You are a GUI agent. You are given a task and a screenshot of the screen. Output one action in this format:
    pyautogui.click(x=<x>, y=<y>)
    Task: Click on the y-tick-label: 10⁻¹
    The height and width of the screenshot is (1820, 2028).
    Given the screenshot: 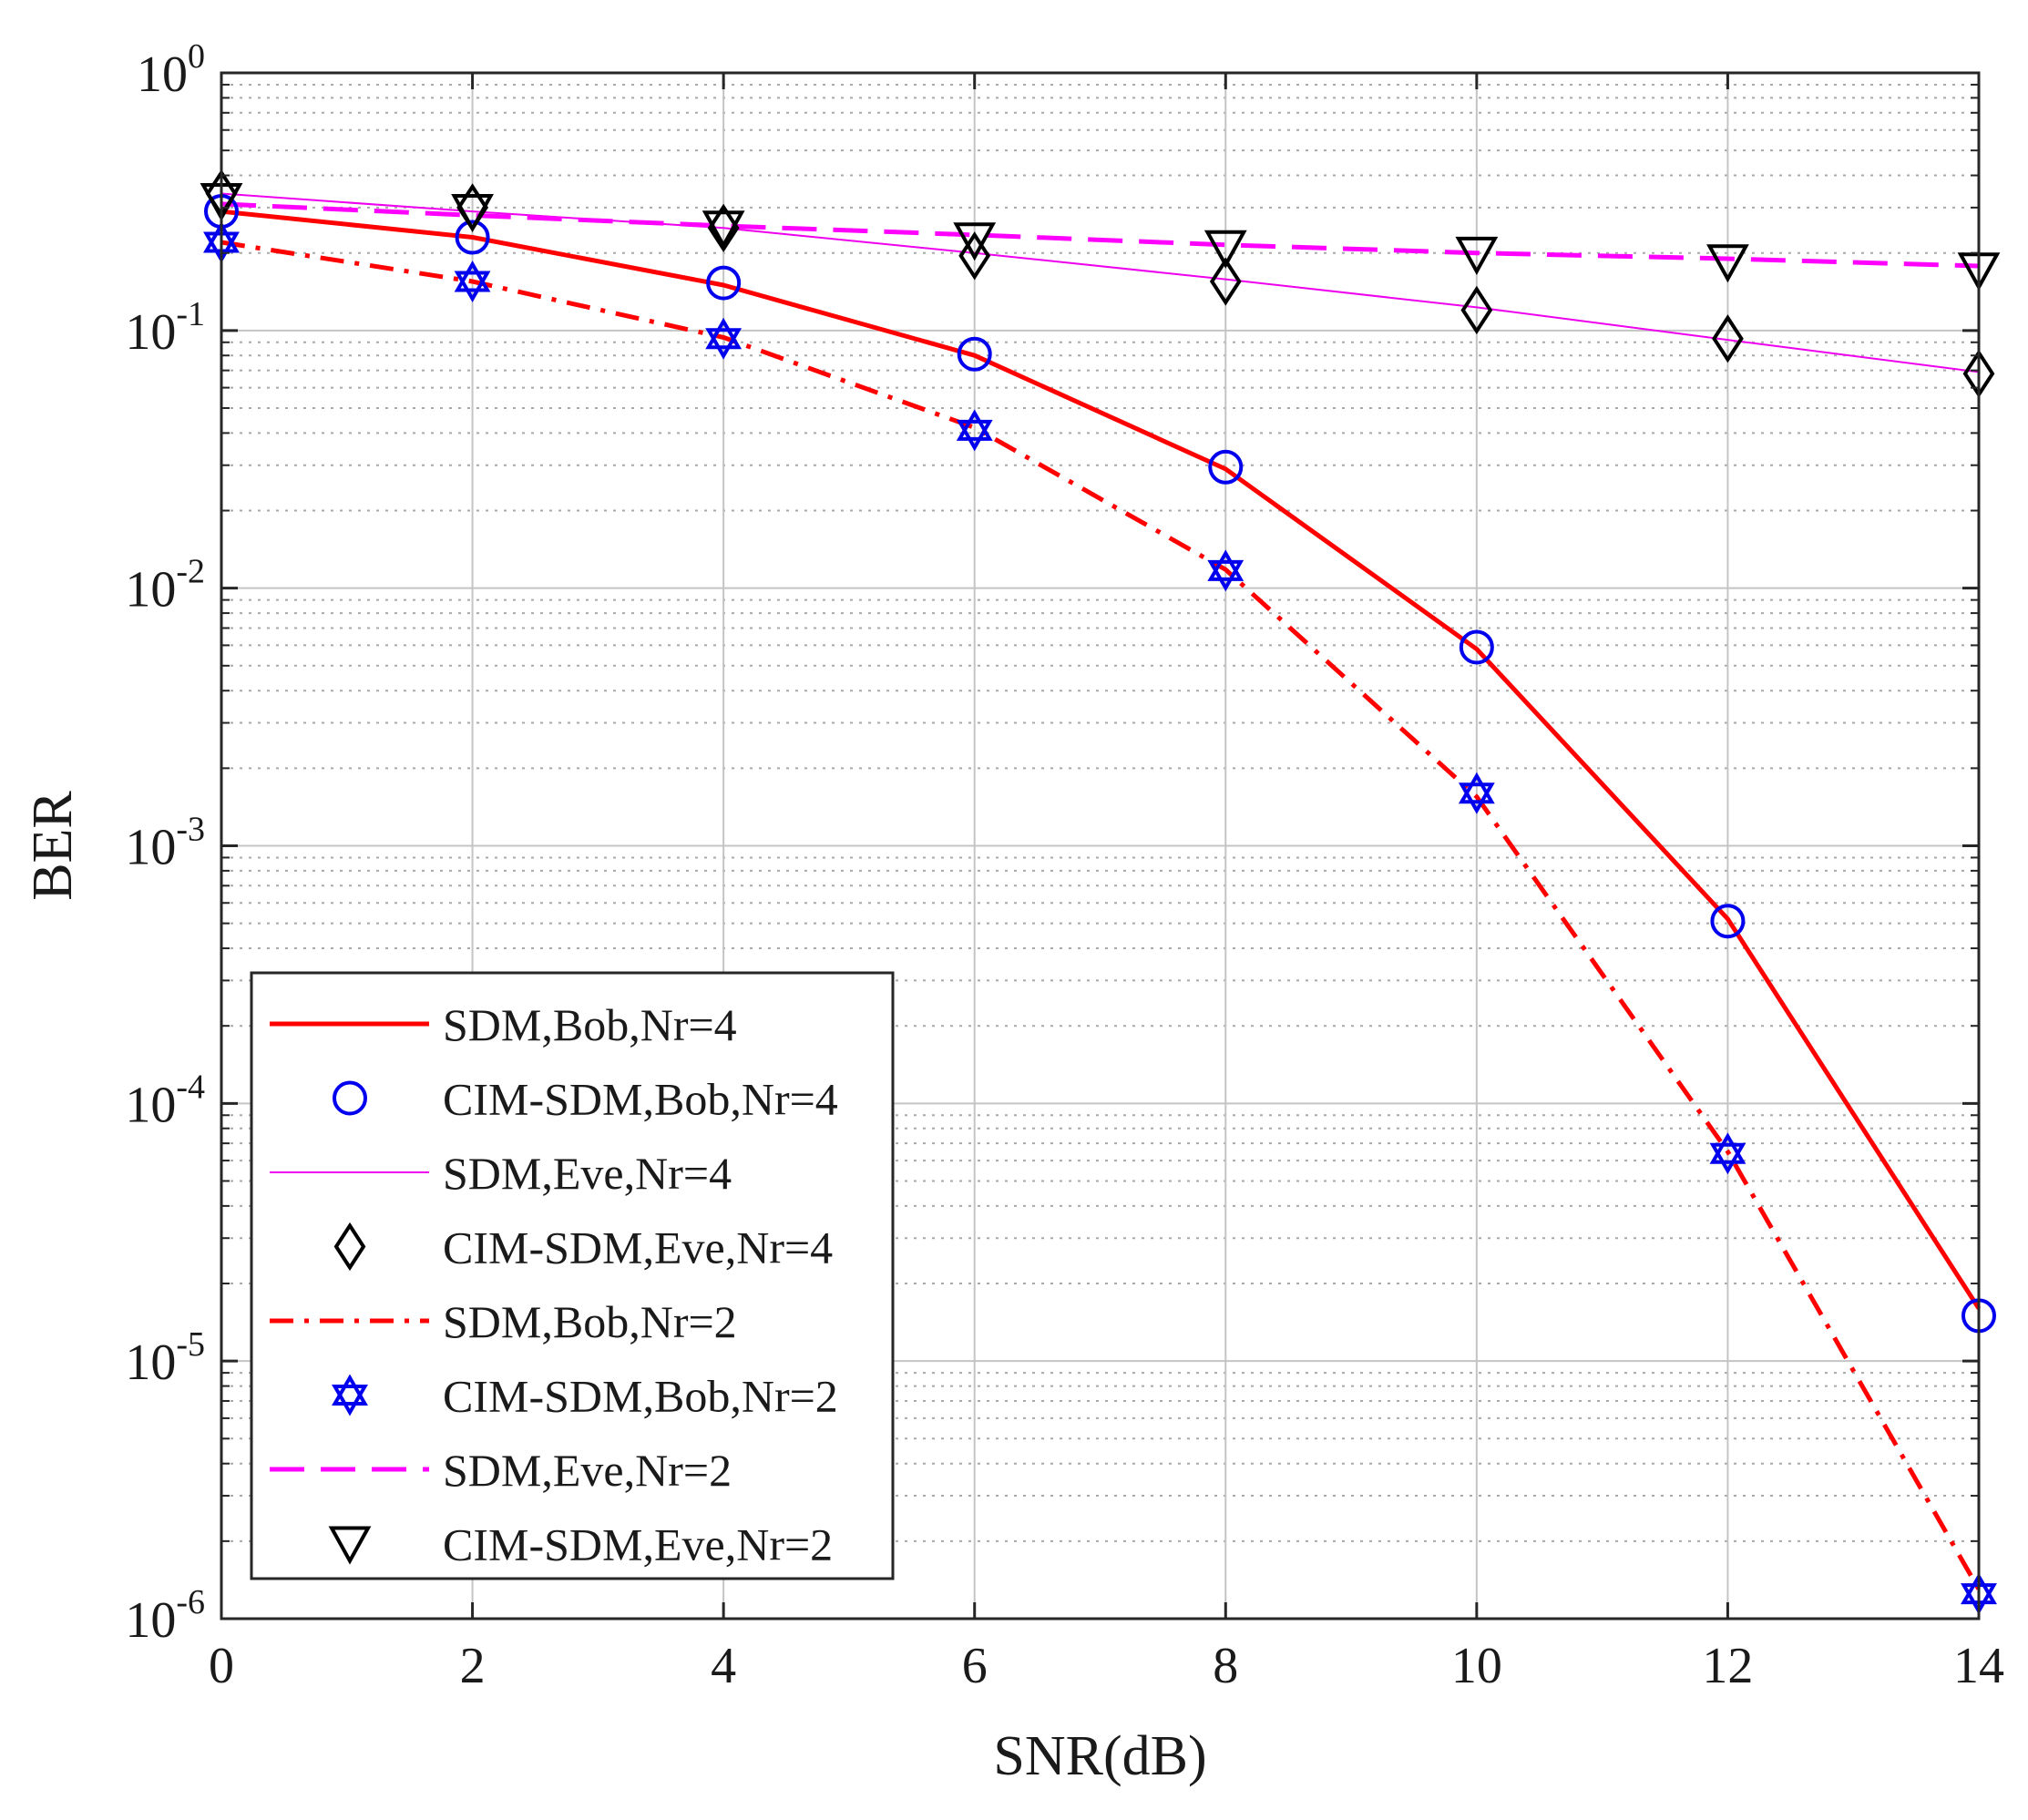 What is the action you would take?
    pyautogui.click(x=165, y=328)
    